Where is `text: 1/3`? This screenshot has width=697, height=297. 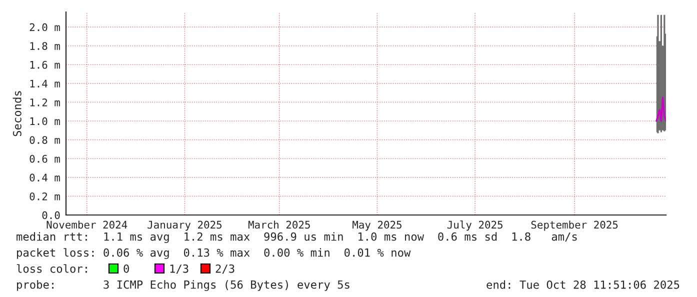
text: 1/3 is located at coordinates (179, 269).